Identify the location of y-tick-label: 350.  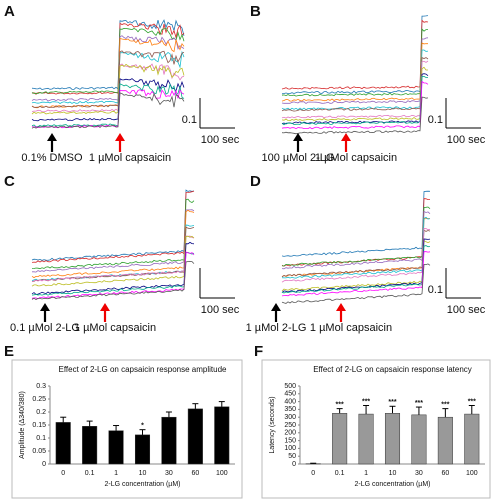
(290, 409).